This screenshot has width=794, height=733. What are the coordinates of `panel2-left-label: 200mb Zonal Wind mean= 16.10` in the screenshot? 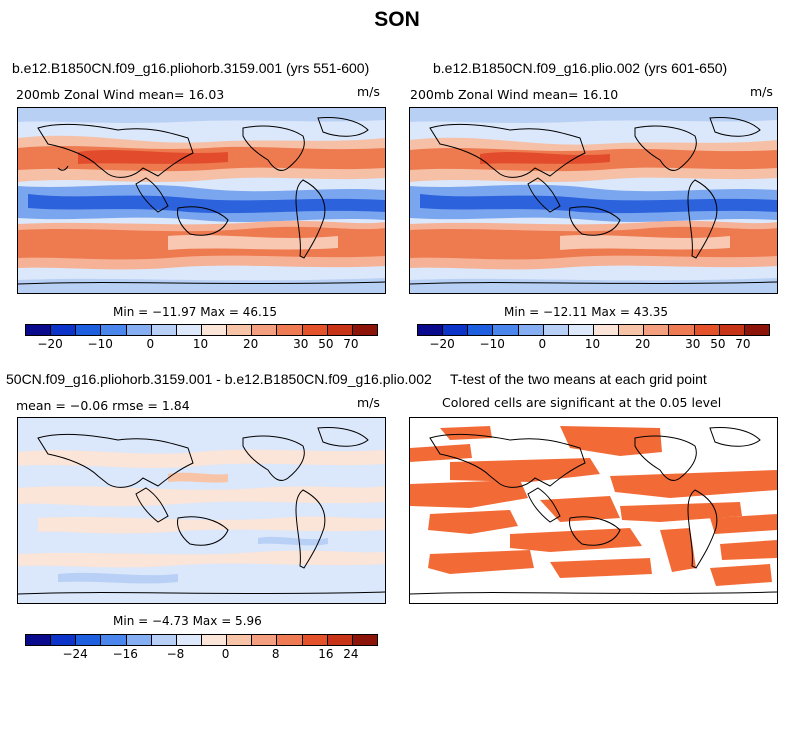 It's located at (514, 94).